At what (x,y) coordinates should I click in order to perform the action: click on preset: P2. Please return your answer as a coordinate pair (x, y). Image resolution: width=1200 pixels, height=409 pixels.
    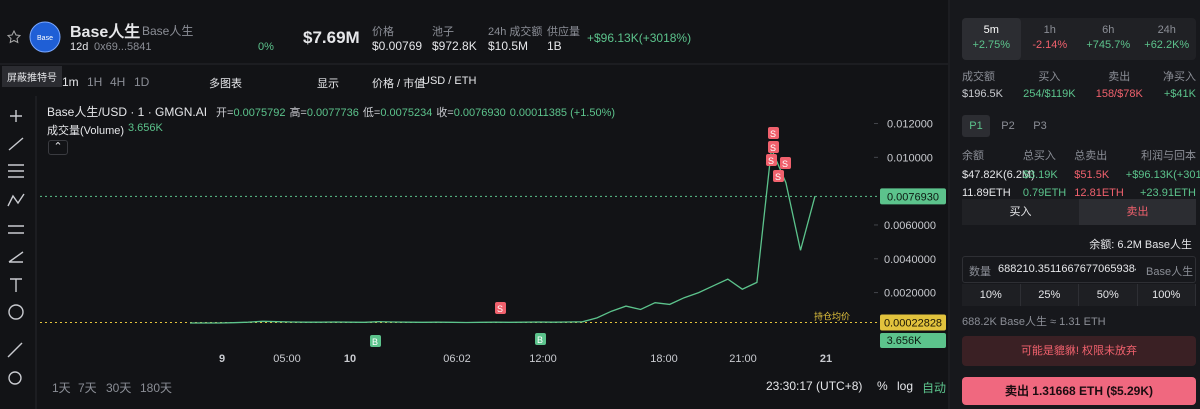
    Looking at the image, I should click on (1008, 126).